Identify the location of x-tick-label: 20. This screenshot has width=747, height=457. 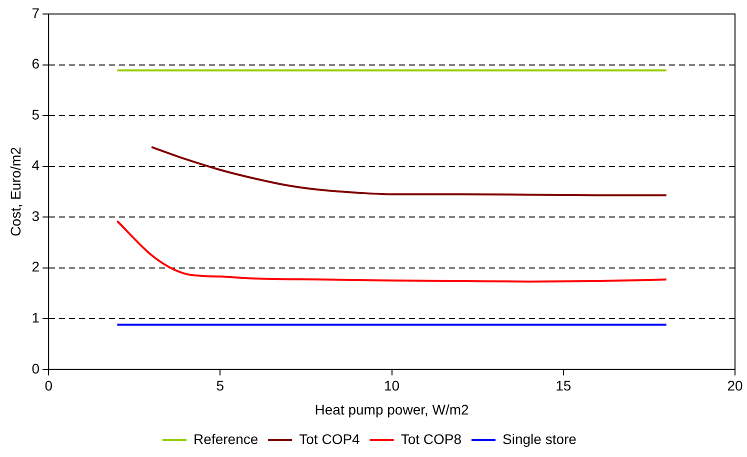
(735, 386).